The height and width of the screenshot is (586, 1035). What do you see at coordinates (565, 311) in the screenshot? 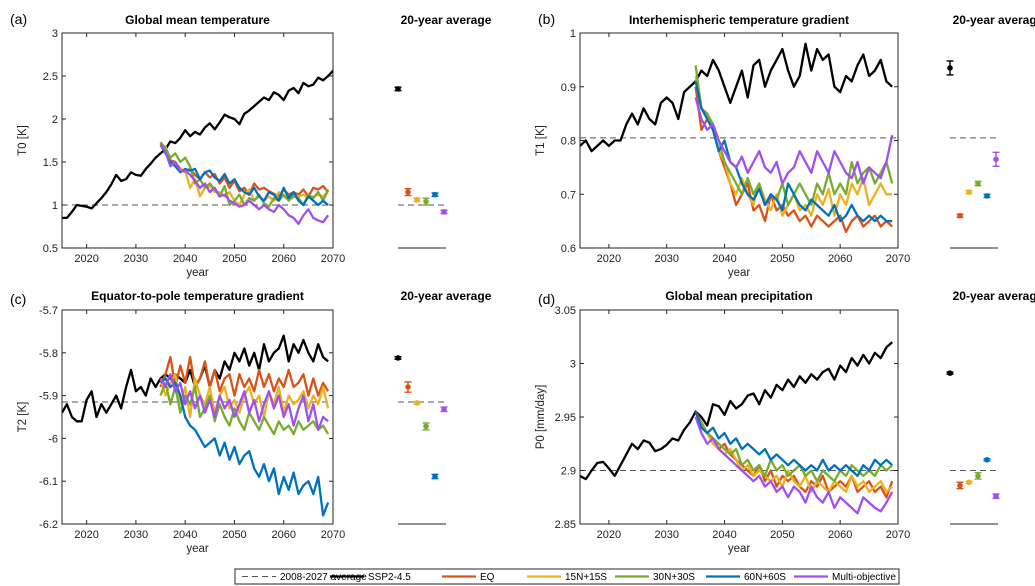
I see `y-tick-label: 3.05` at bounding box center [565, 311].